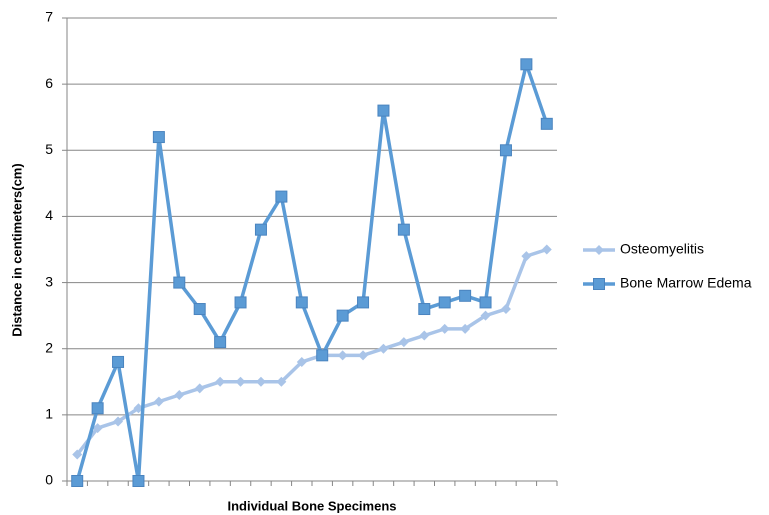  What do you see at coordinates (49, 414) in the screenshot?
I see `y-tick-label: 1` at bounding box center [49, 414].